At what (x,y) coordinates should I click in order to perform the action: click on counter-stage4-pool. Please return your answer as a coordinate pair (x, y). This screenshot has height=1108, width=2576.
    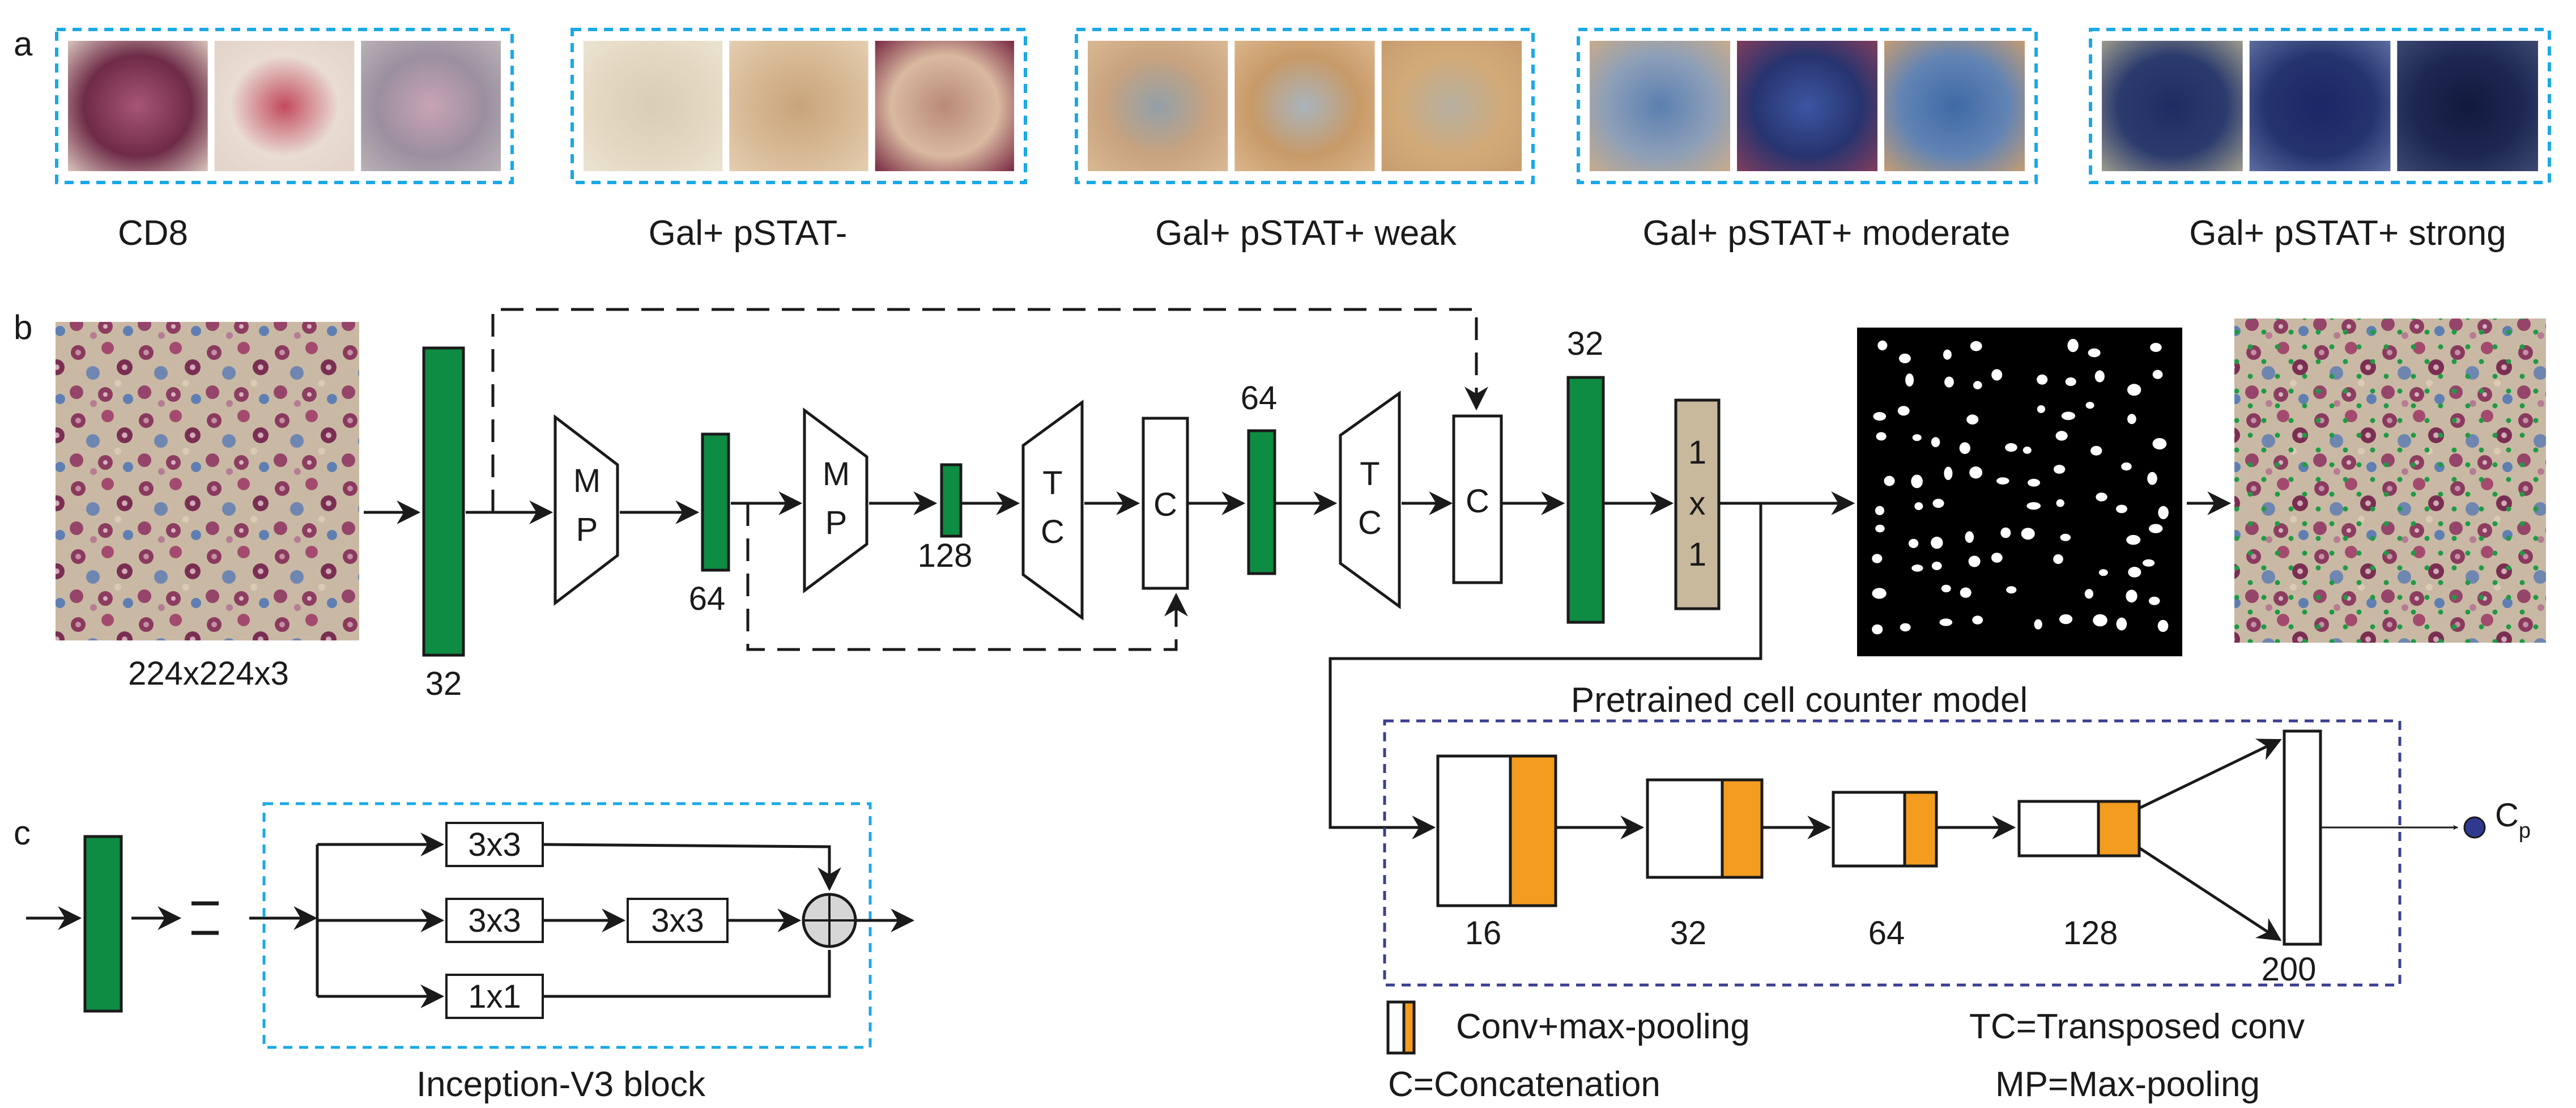
    Looking at the image, I should click on (2119, 828).